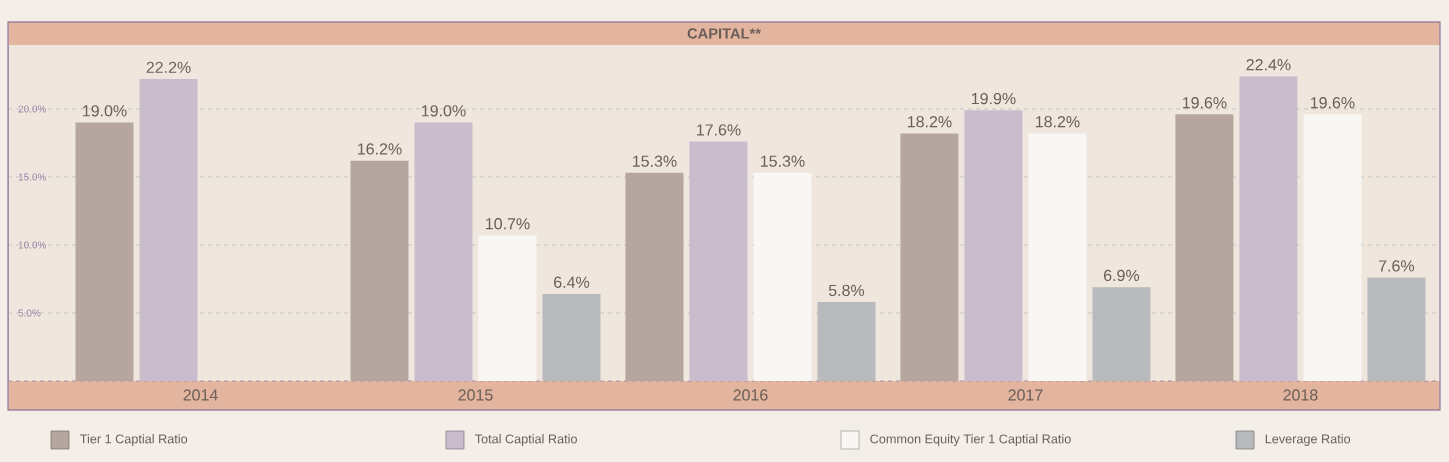 This screenshot has width=1449, height=462. Describe the element at coordinates (32, 177) in the screenshot. I see `y-tick-label: 15.0%` at that location.